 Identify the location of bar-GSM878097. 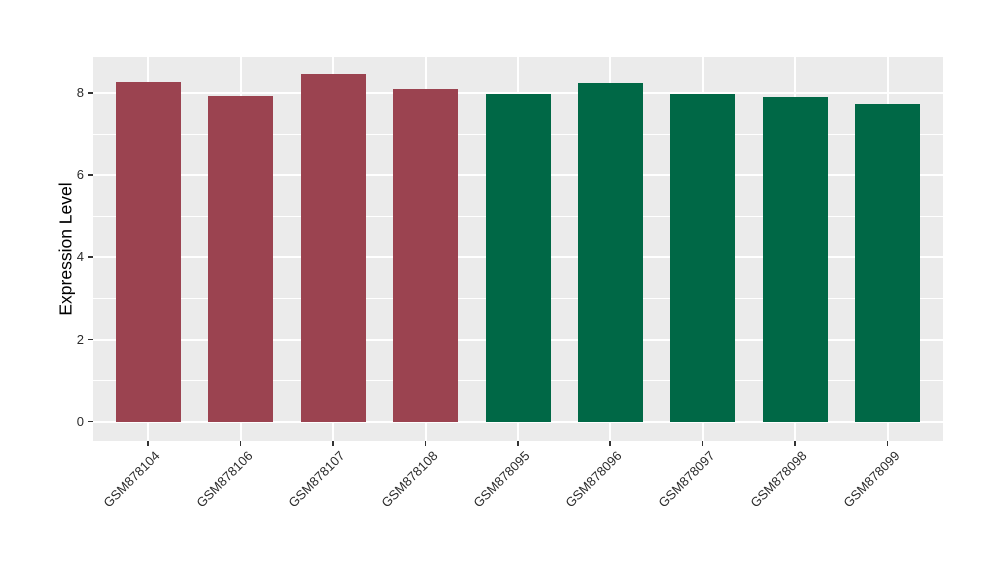
(703, 258).